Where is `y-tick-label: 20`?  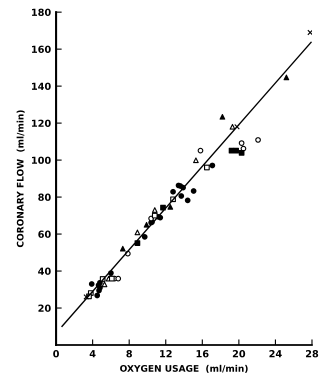 y-tick-label: 20 is located at coordinates (44, 308).